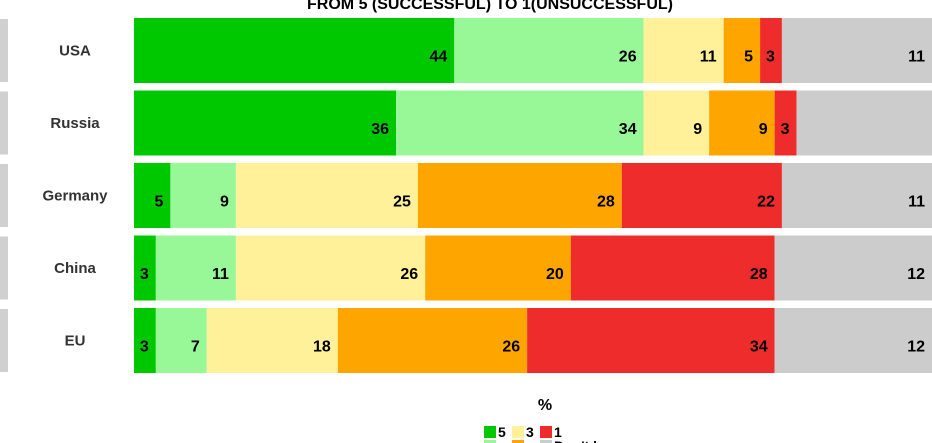  Describe the element at coordinates (75, 123) in the screenshot. I see `category-label: Russia` at that location.